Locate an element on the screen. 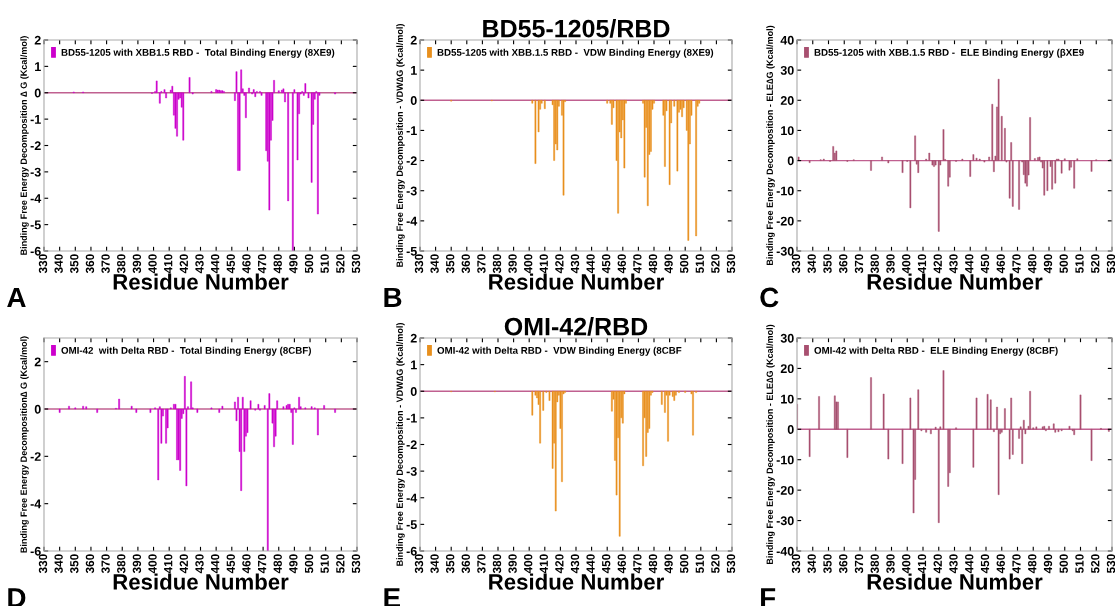  y-tick-label: -40 is located at coordinates (785, 551).